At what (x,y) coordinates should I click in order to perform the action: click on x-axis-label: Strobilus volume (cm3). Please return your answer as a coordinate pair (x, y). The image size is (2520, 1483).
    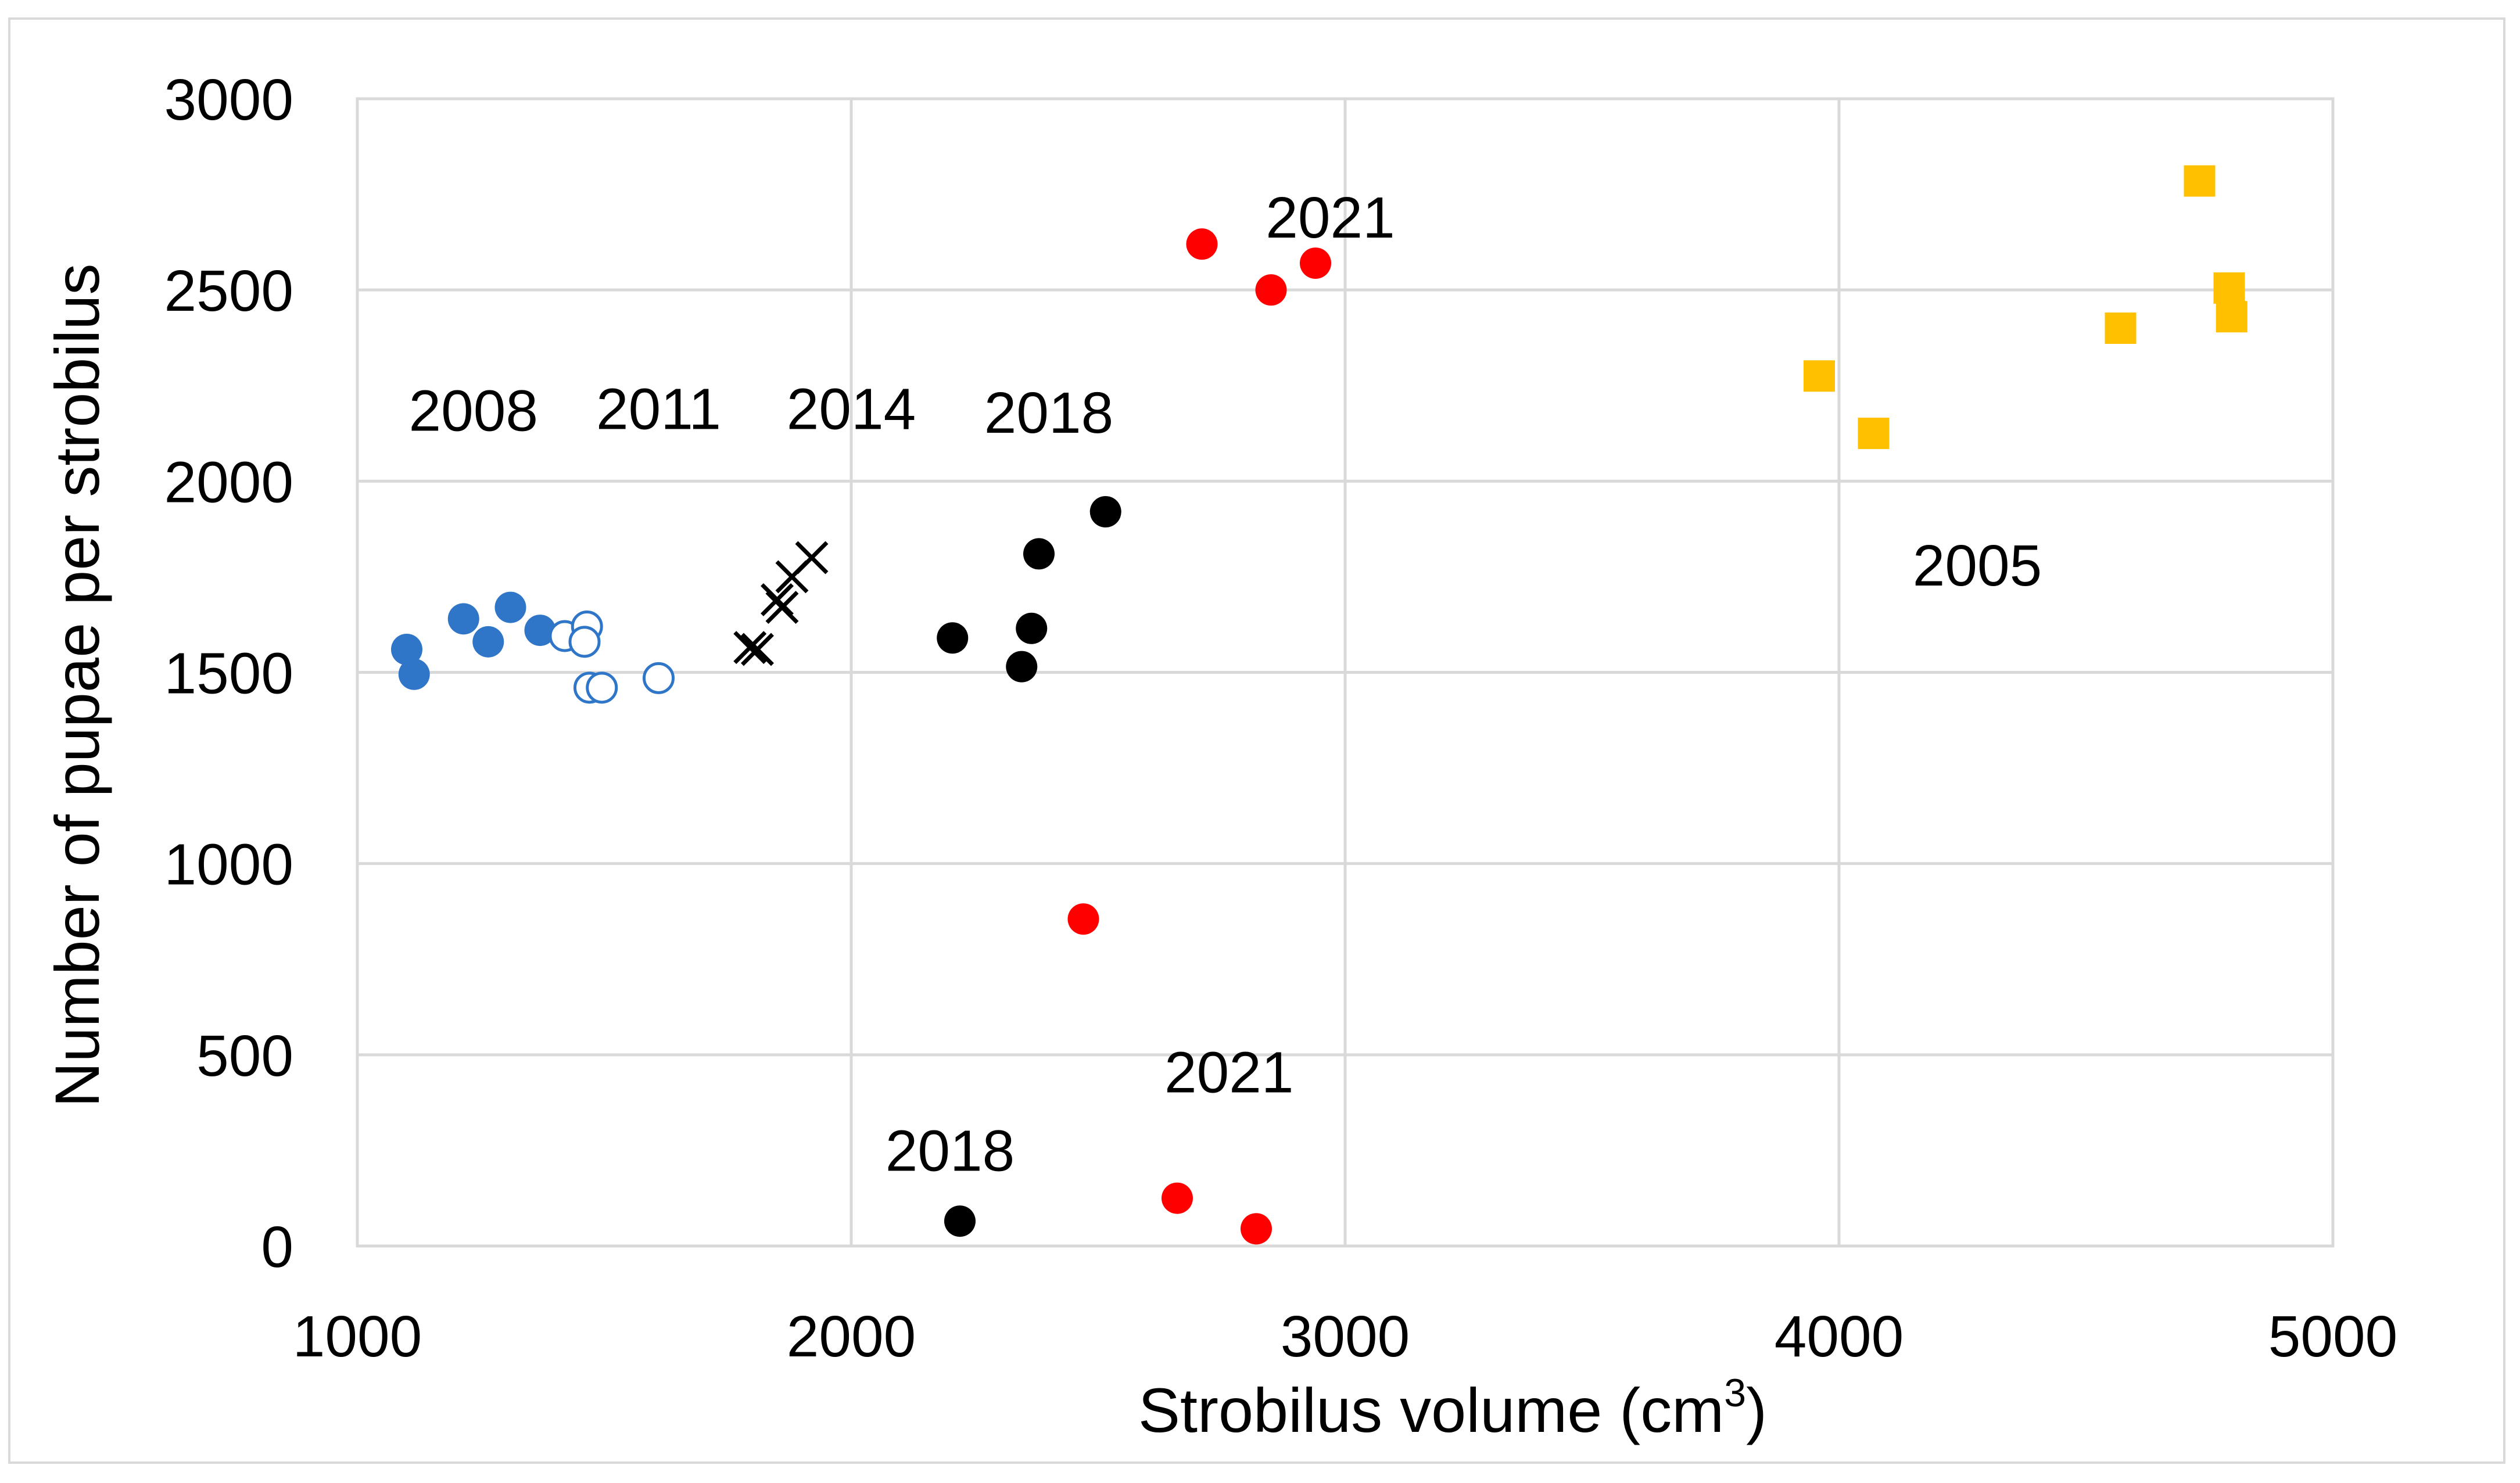
    Looking at the image, I should click on (1453, 1408).